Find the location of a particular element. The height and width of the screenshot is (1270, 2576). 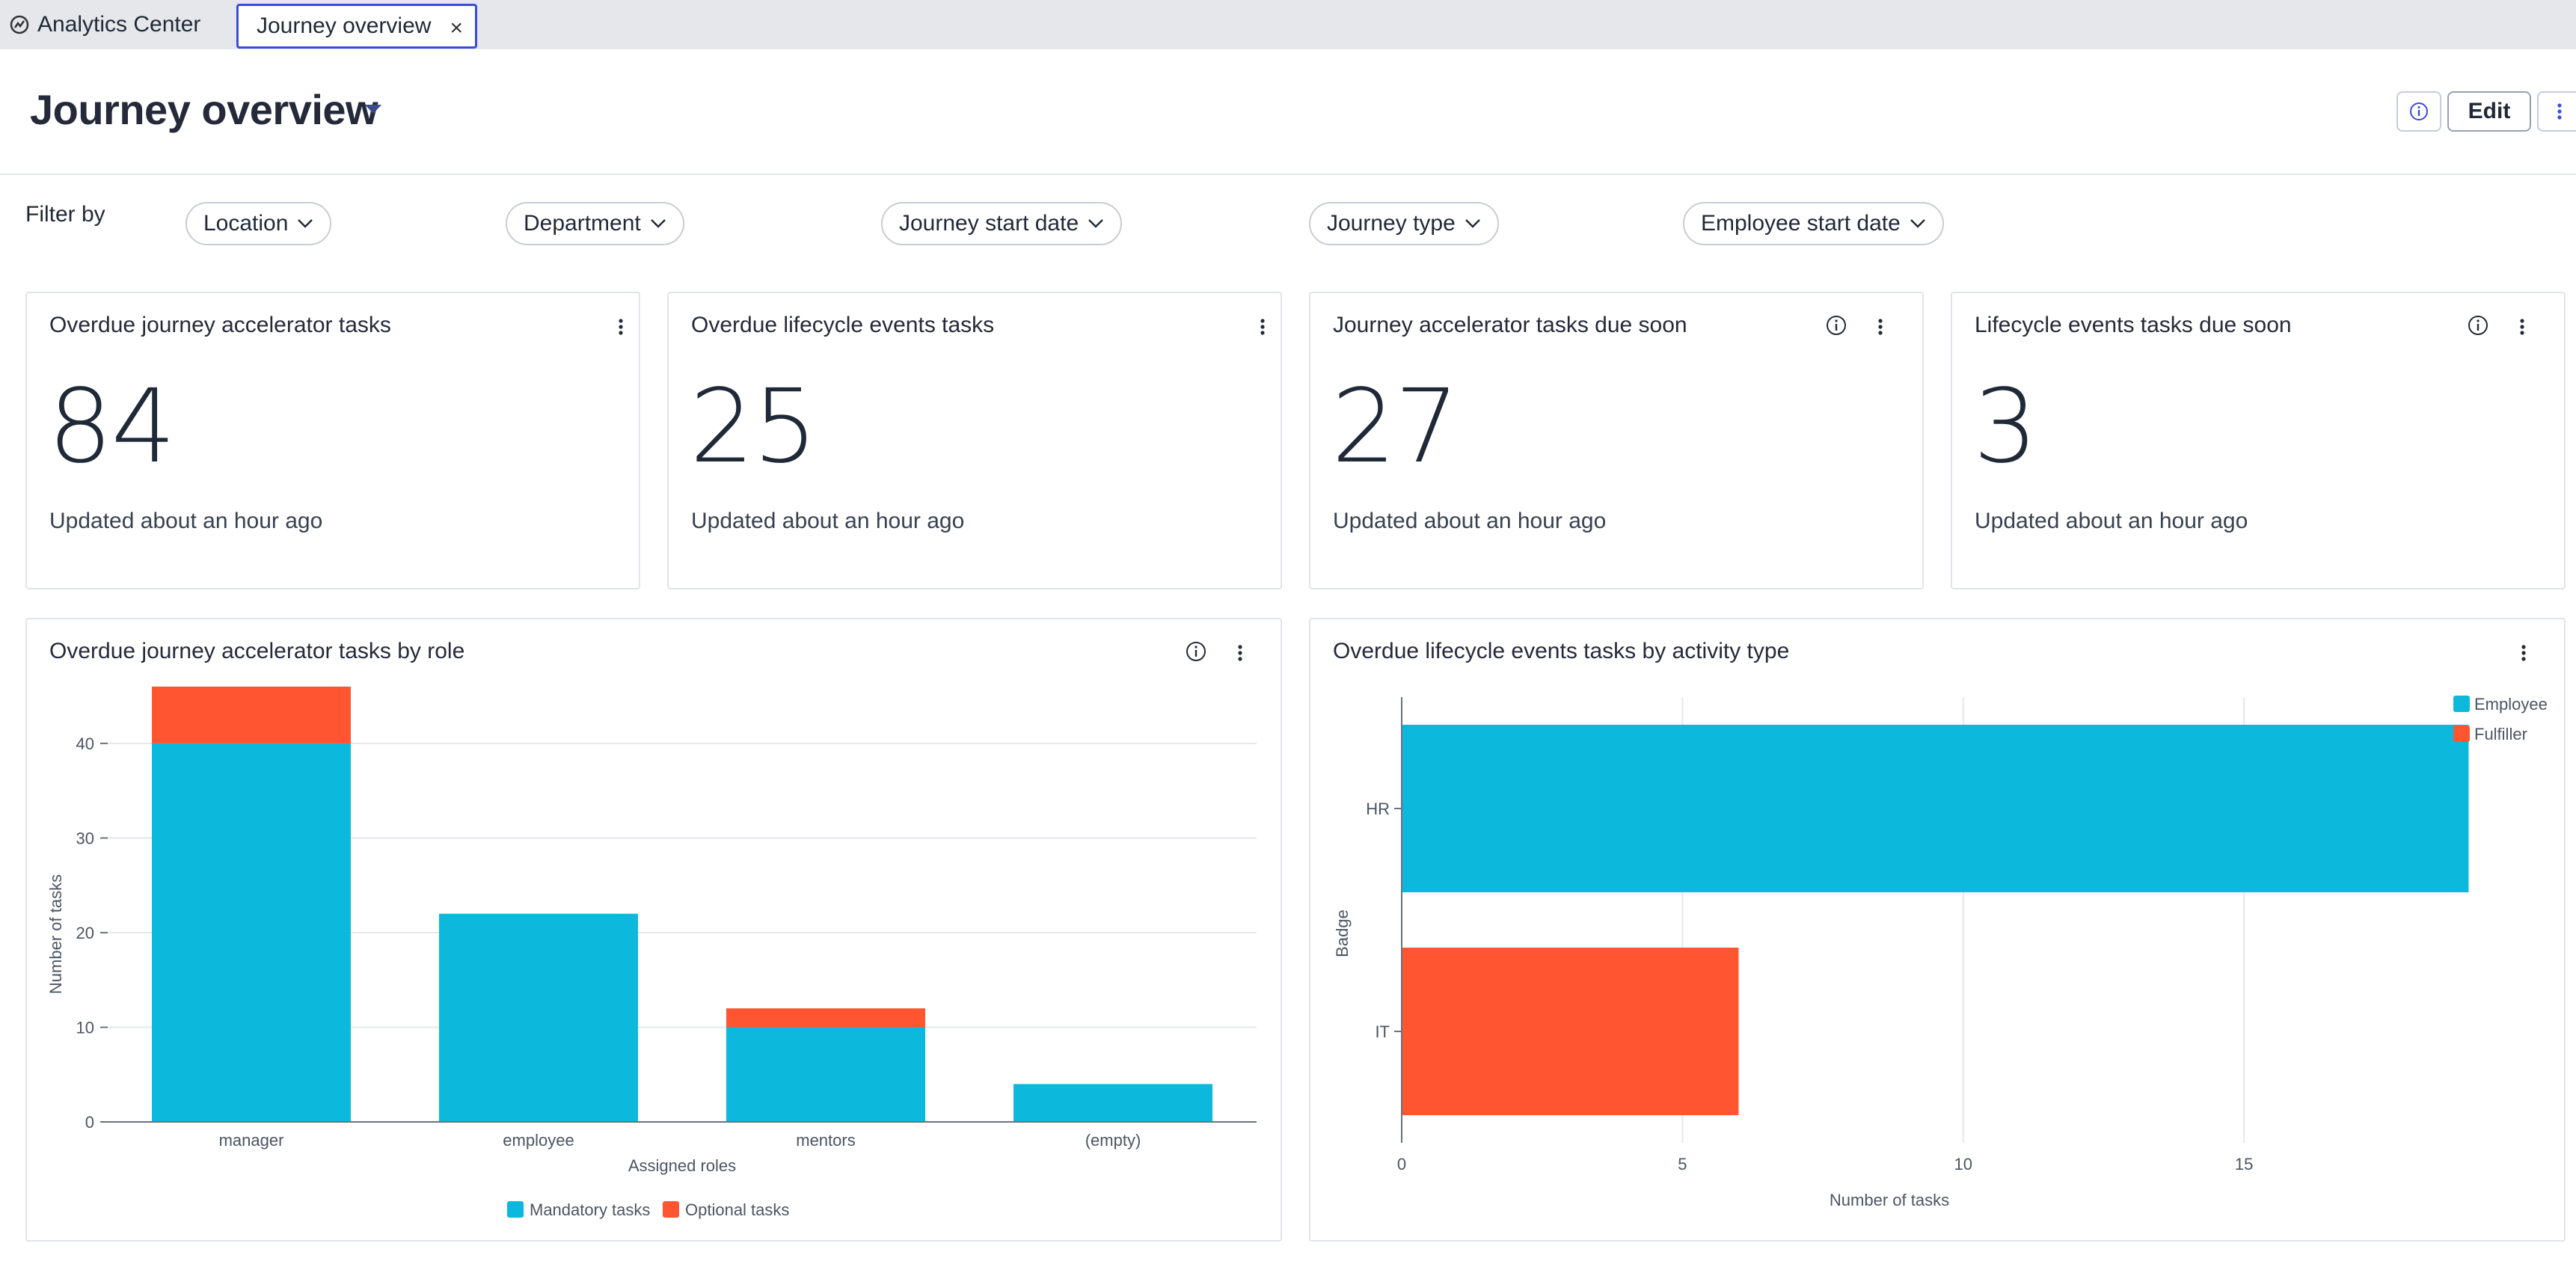

filter-journey-start-date: Journey start date is located at coordinates (1002, 223).